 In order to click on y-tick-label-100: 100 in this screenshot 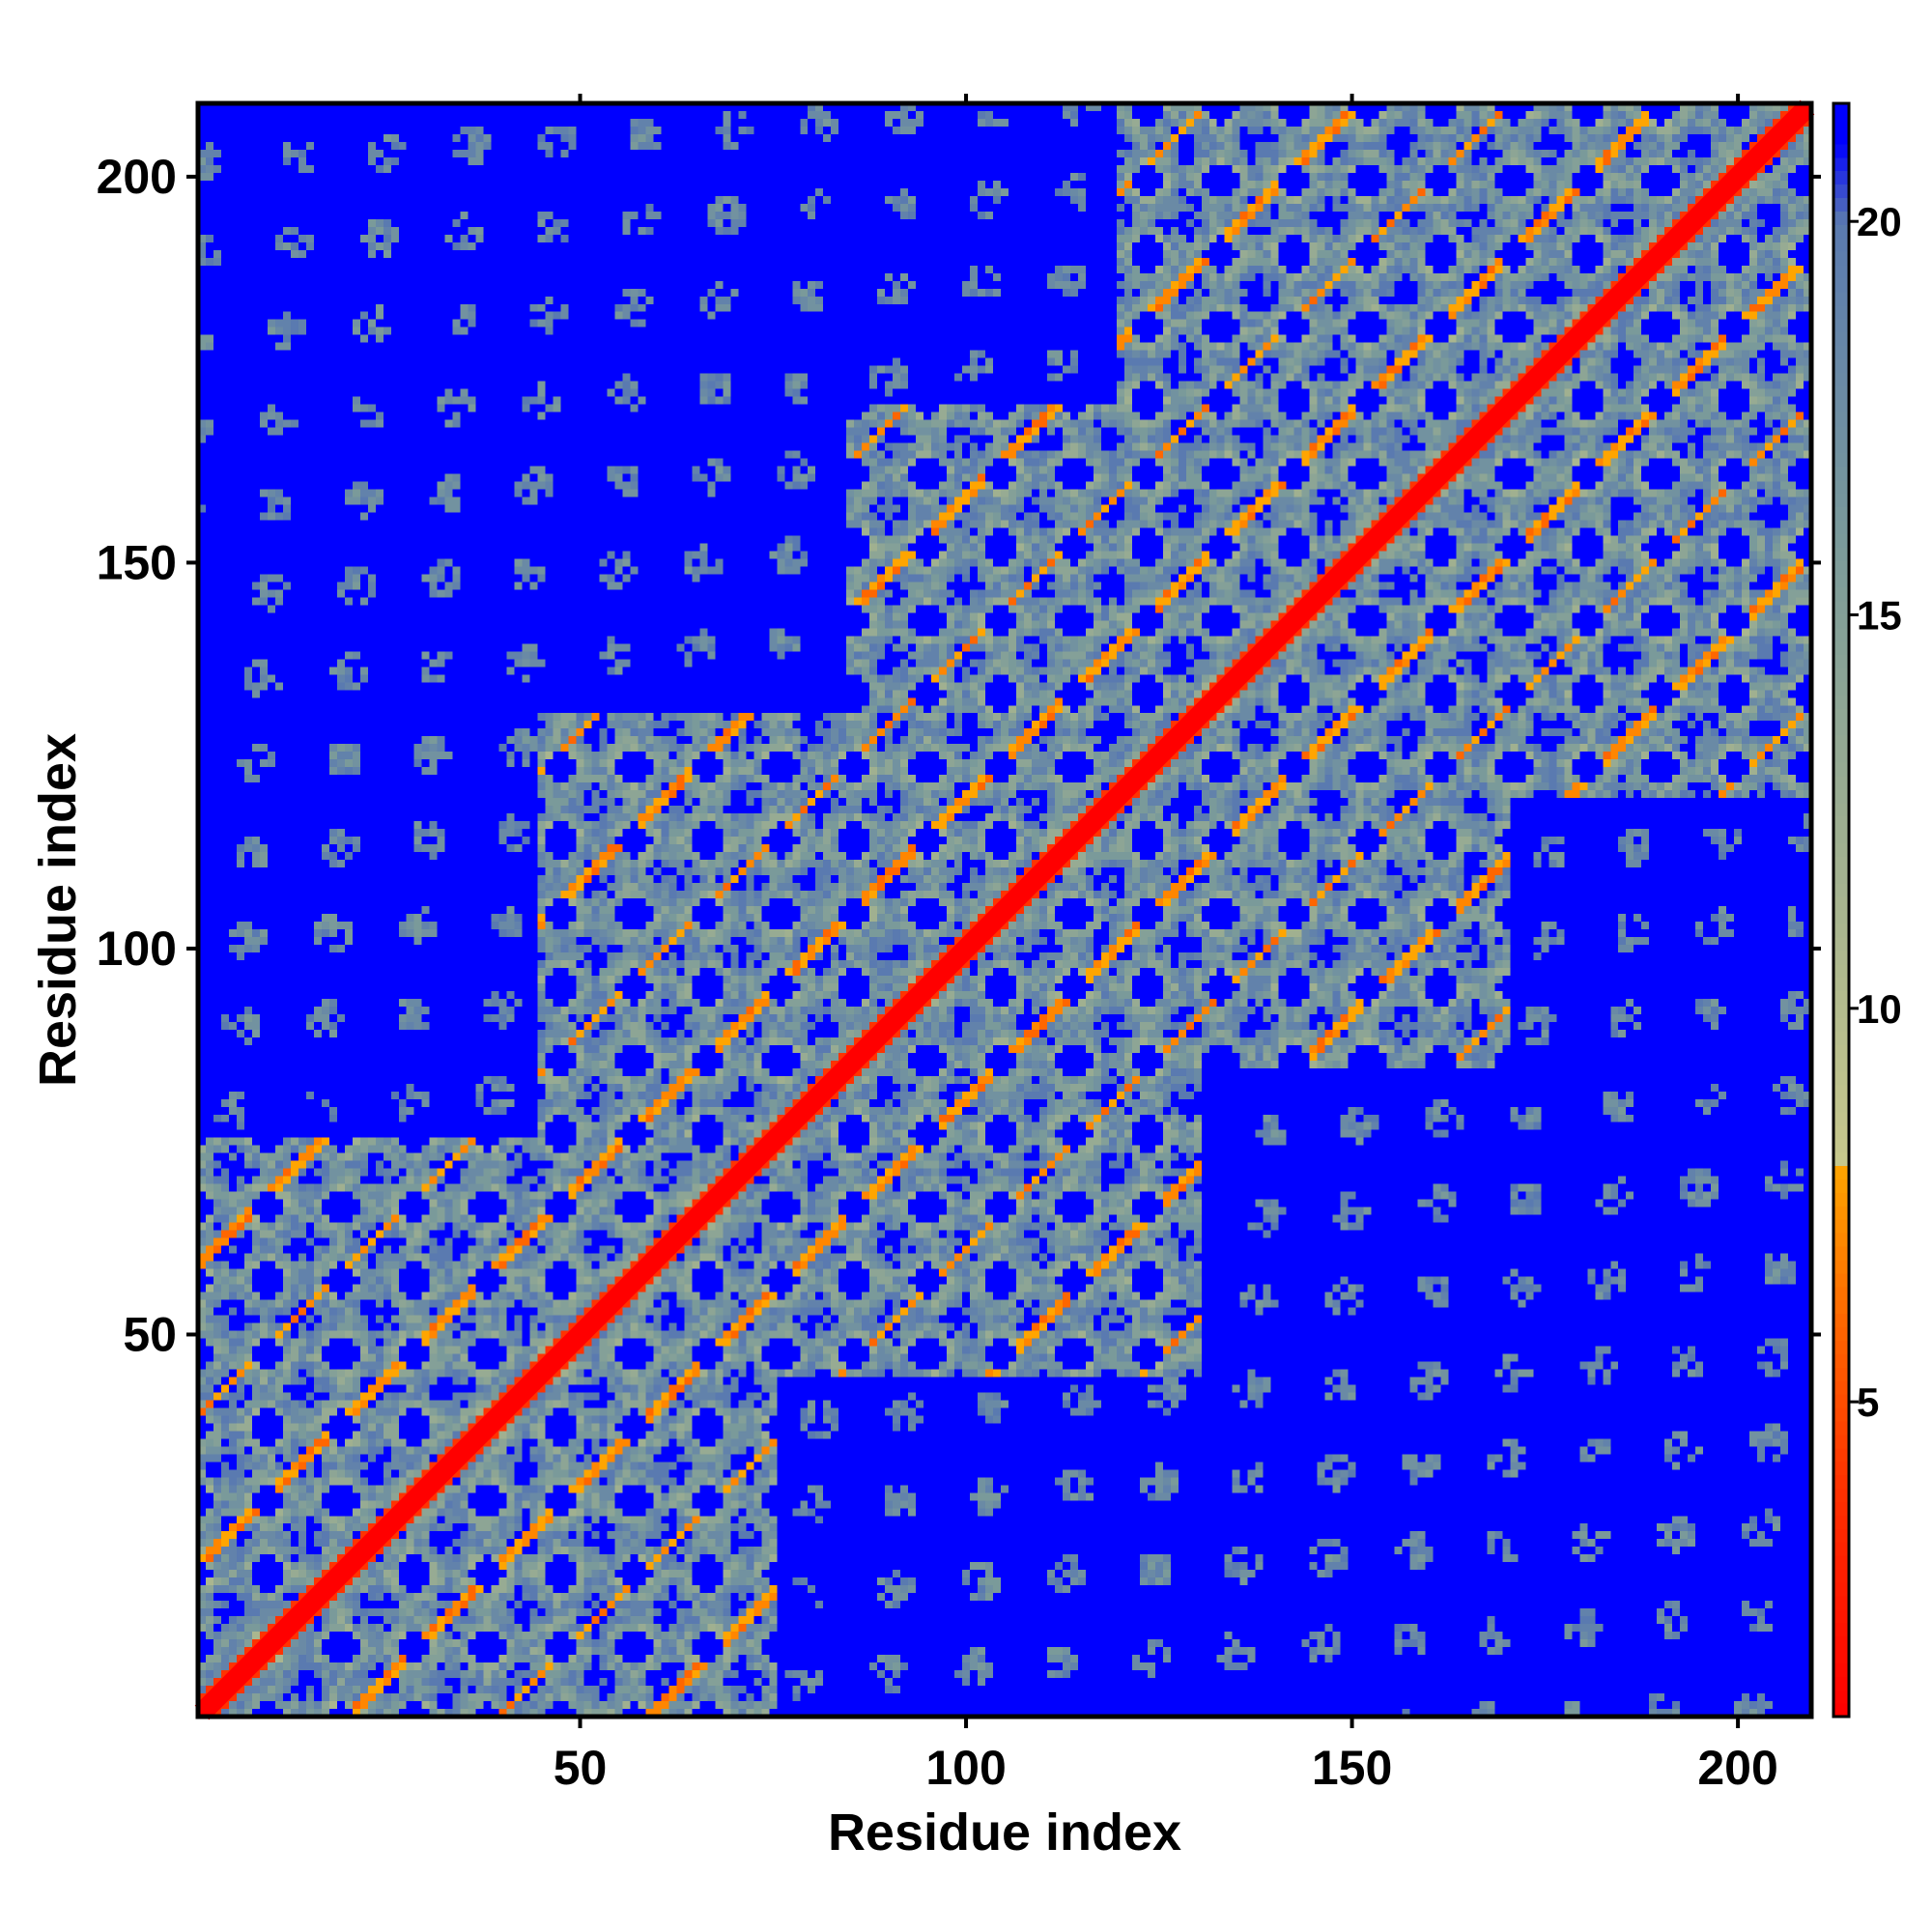, I will do `click(137, 949)`.